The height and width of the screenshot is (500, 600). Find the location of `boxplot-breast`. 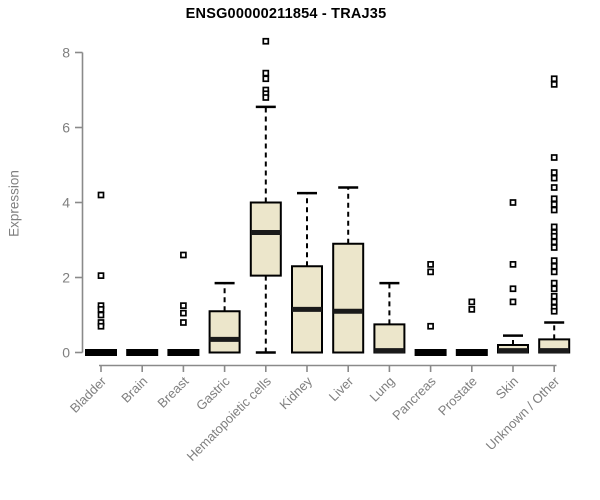

boxplot-breast is located at coordinates (183, 303).